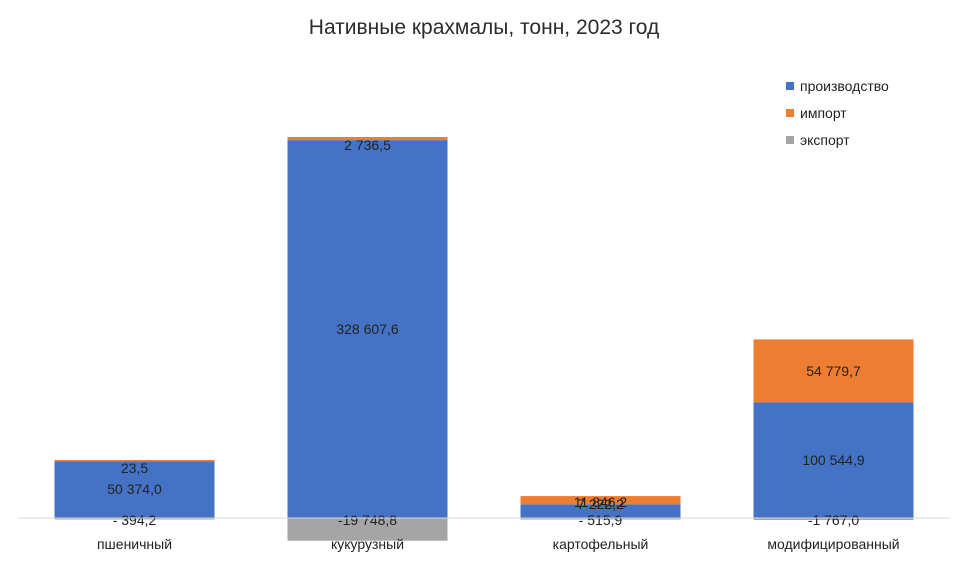 The height and width of the screenshot is (578, 968). I want to click on data-label-export-0: - 394,2, so click(135, 520).